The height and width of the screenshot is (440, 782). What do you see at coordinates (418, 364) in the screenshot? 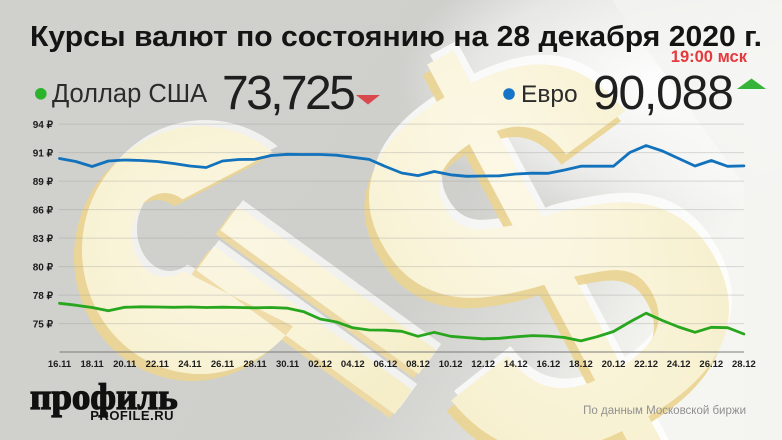
I see `svg-text: 08.12` at bounding box center [418, 364].